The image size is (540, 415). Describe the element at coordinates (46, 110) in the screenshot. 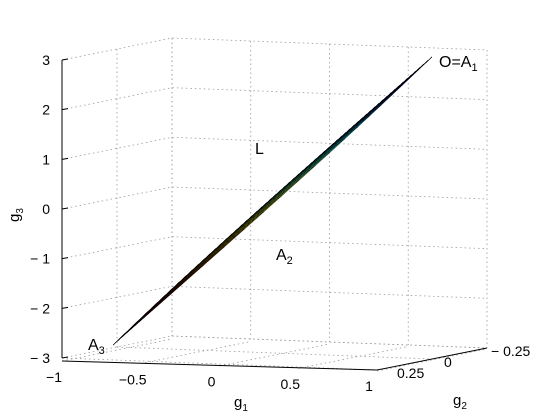

I see `z-tick-label: 2` at that location.